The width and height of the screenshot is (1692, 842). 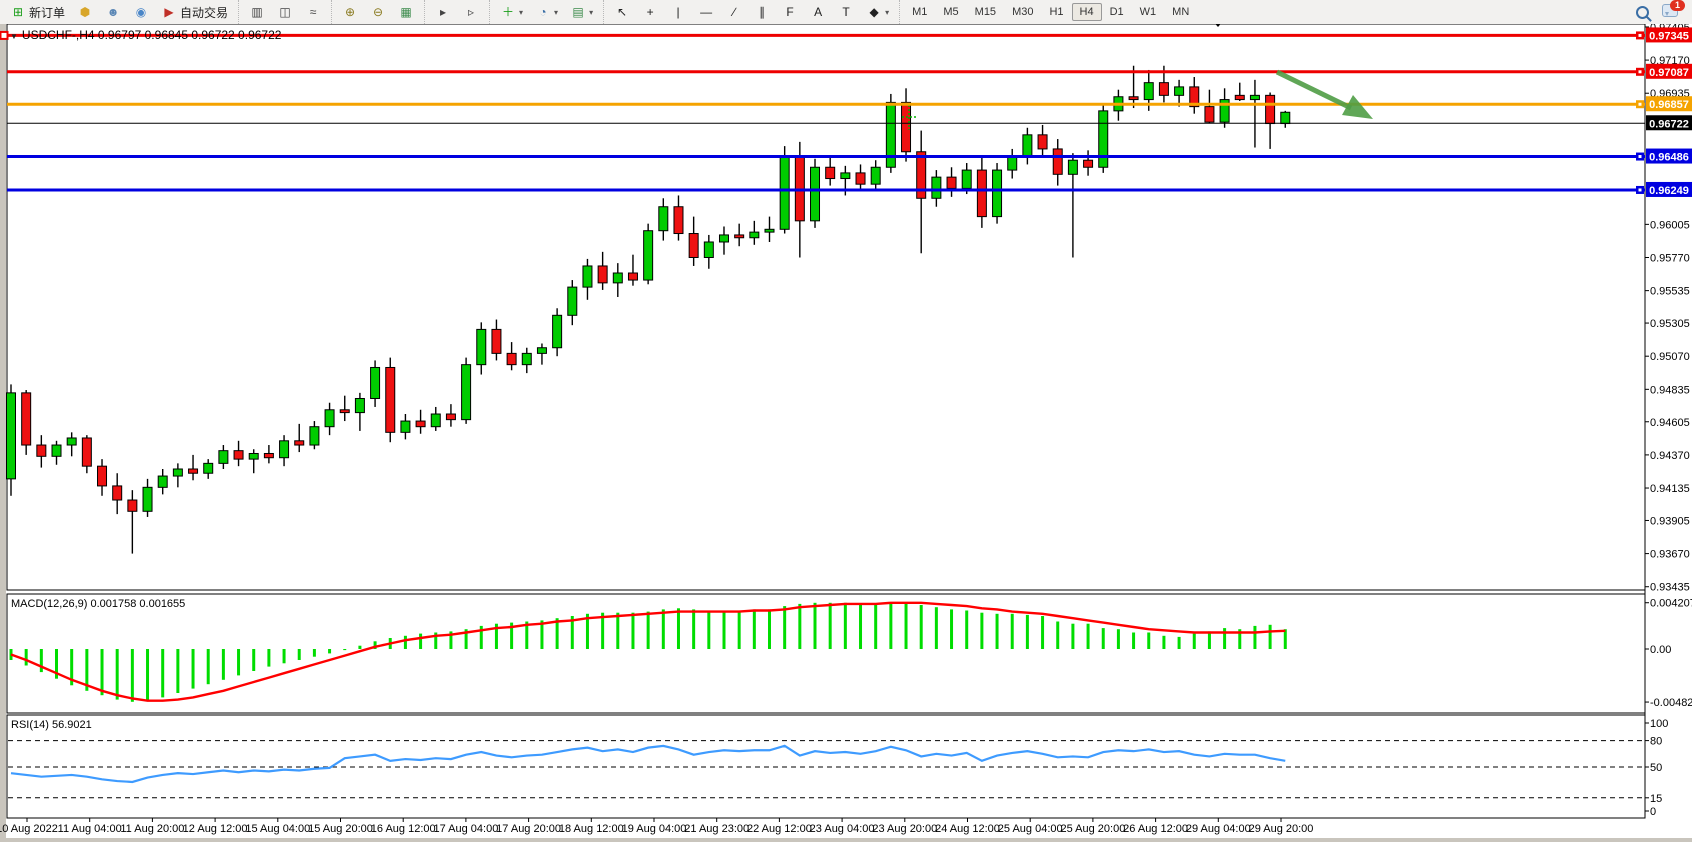 I want to click on text-label-icon: T, so click(x=846, y=12).